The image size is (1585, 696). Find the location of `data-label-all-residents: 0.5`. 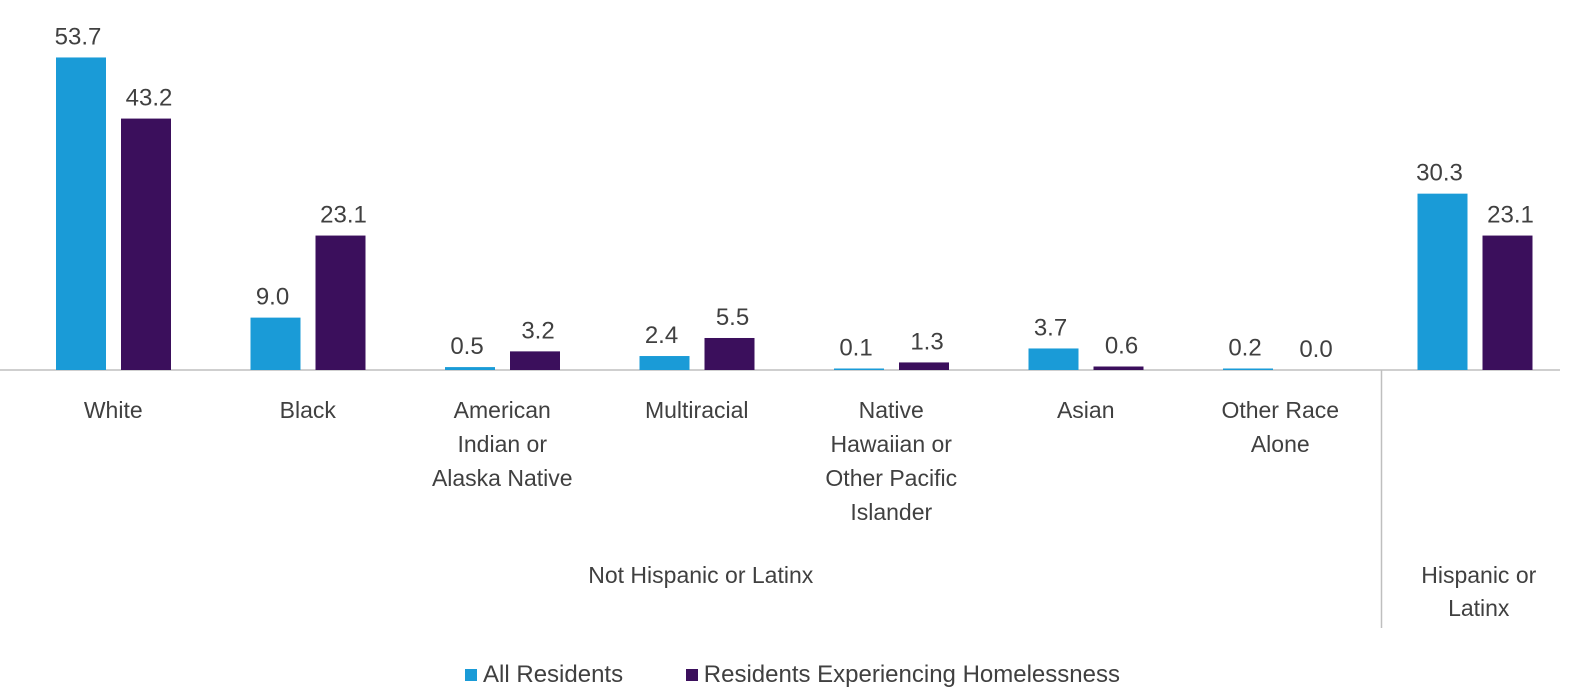

data-label-all-residents: 0.5 is located at coordinates (466, 346).